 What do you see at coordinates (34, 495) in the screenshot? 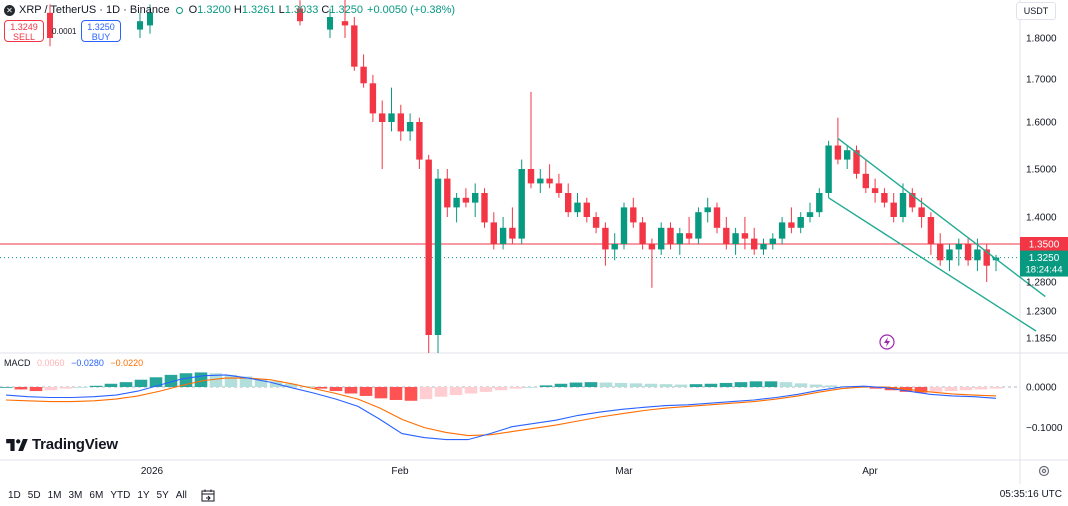
I see `range-5d: 5D` at bounding box center [34, 495].